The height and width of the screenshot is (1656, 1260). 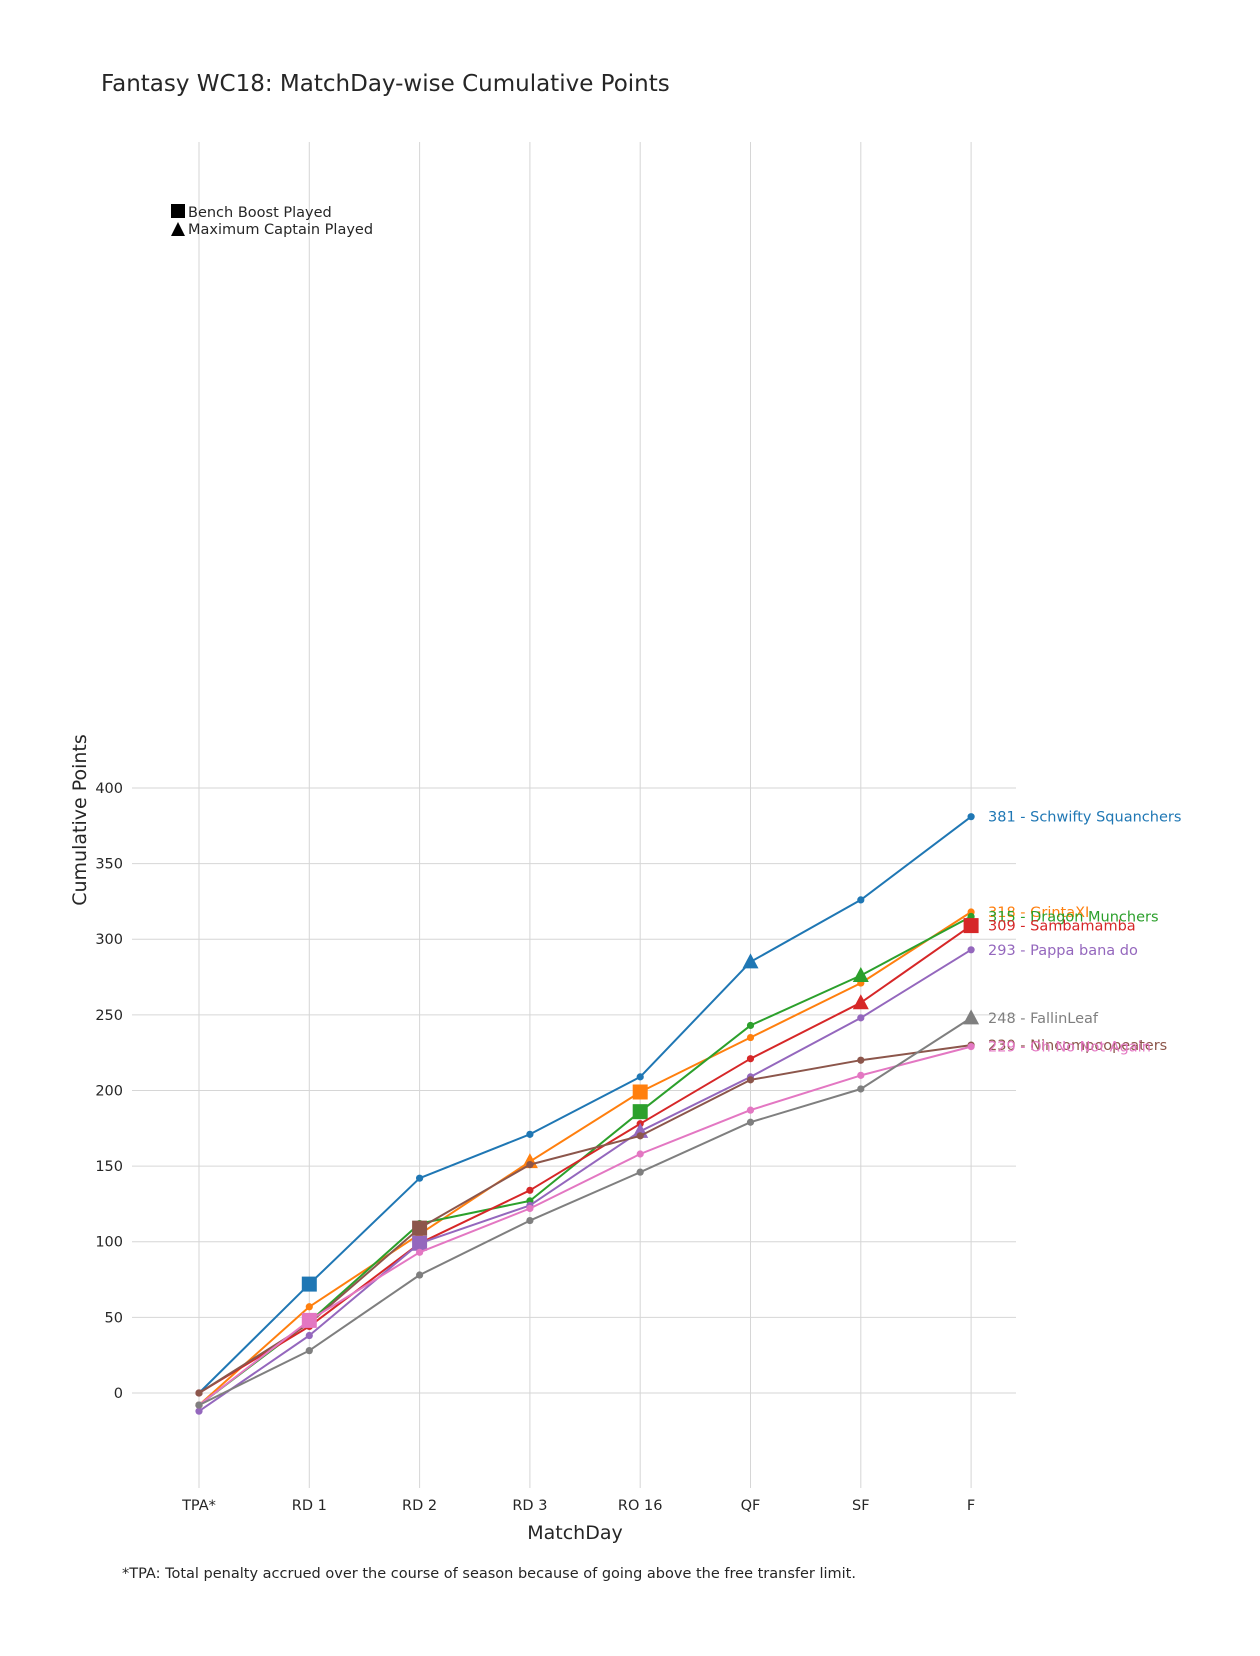 I want to click on y-tick-label: 400, so click(x=109, y=789).